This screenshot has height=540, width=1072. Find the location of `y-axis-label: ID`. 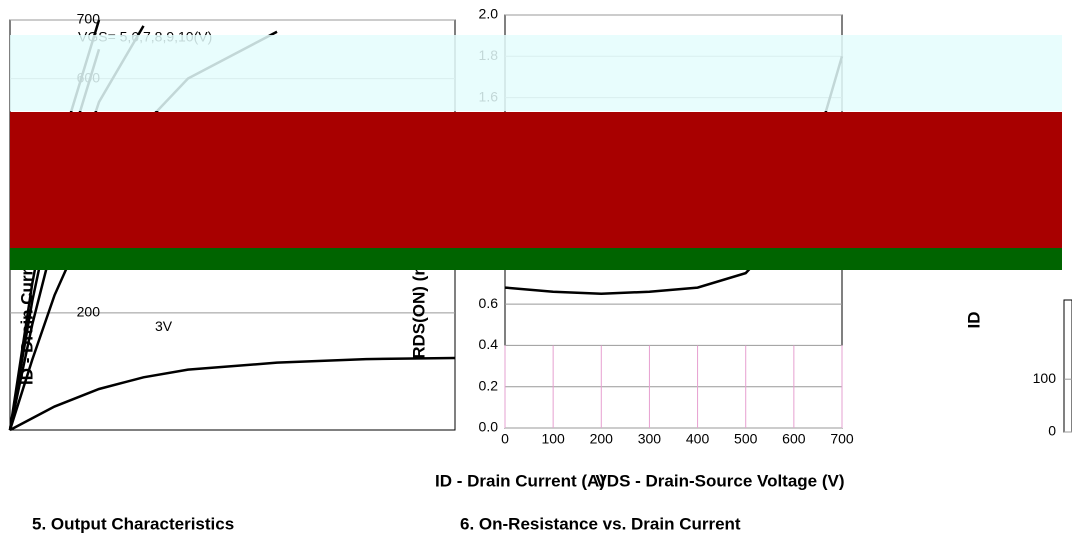

y-axis-label: ID is located at coordinates (973, 320).